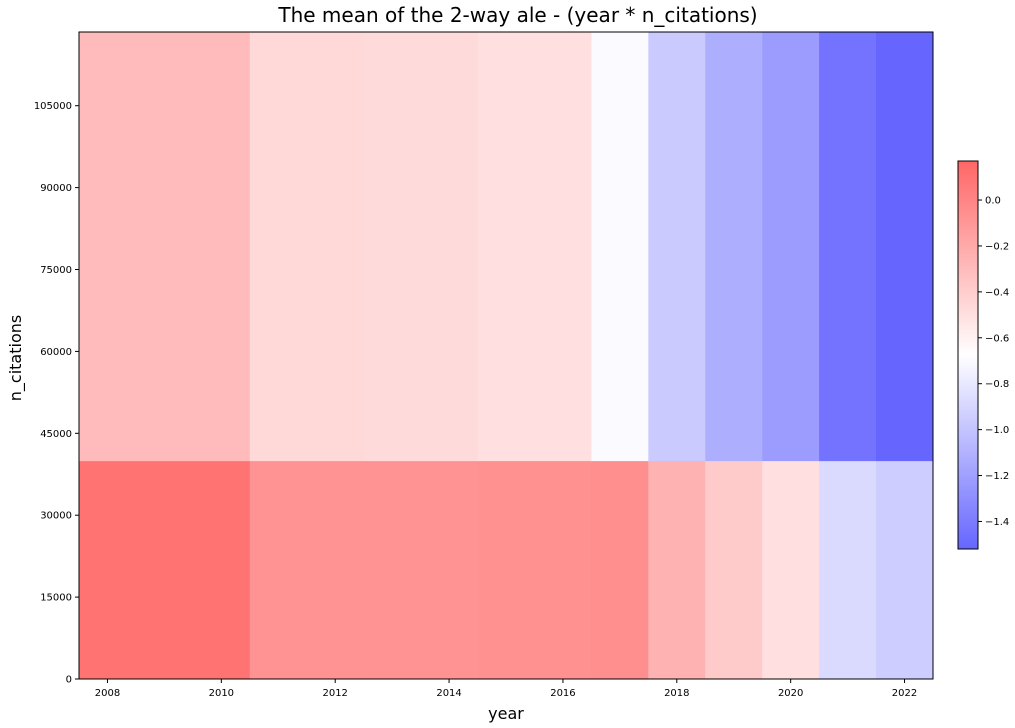 This screenshot has width=1015, height=728. Describe the element at coordinates (56, 516) in the screenshot. I see `y-tick-label: 30000` at that location.